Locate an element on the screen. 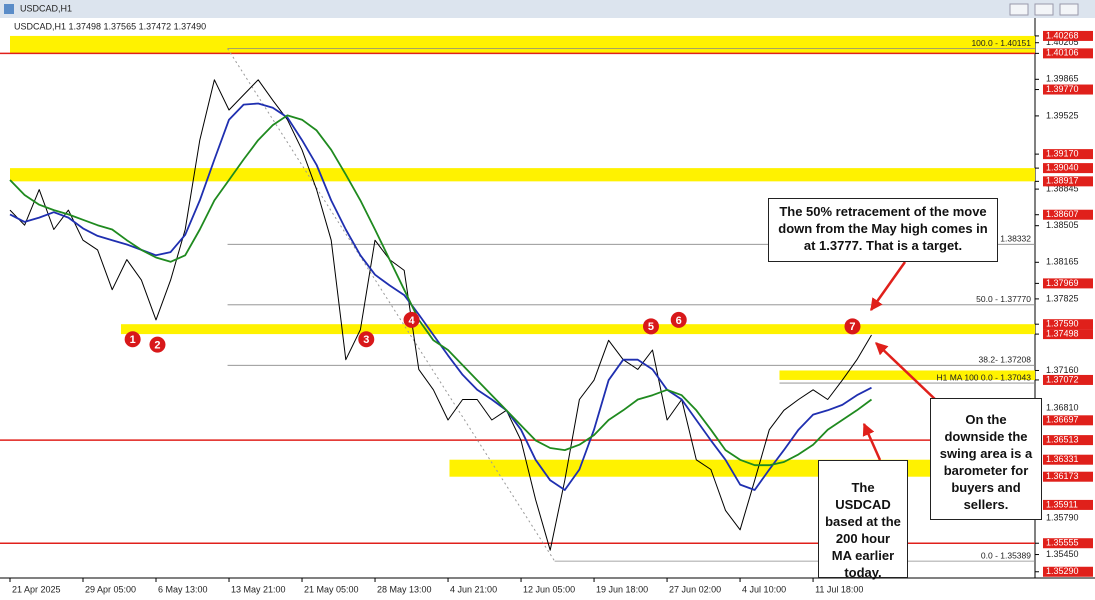  minimize-button is located at coordinates (1019, 9).